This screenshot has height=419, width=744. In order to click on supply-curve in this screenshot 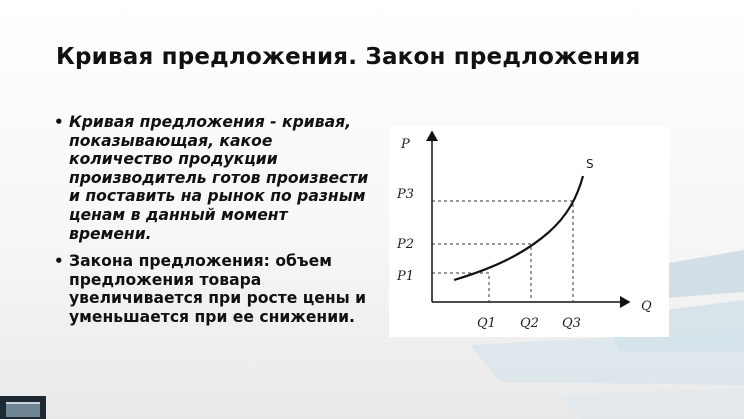, I will do `click(519, 228)`.